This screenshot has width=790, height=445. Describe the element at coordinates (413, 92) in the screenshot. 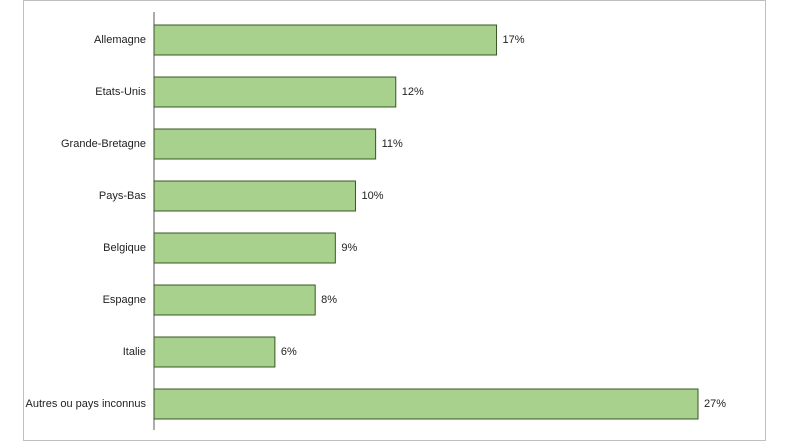

I see `data-label: 12%` at that location.